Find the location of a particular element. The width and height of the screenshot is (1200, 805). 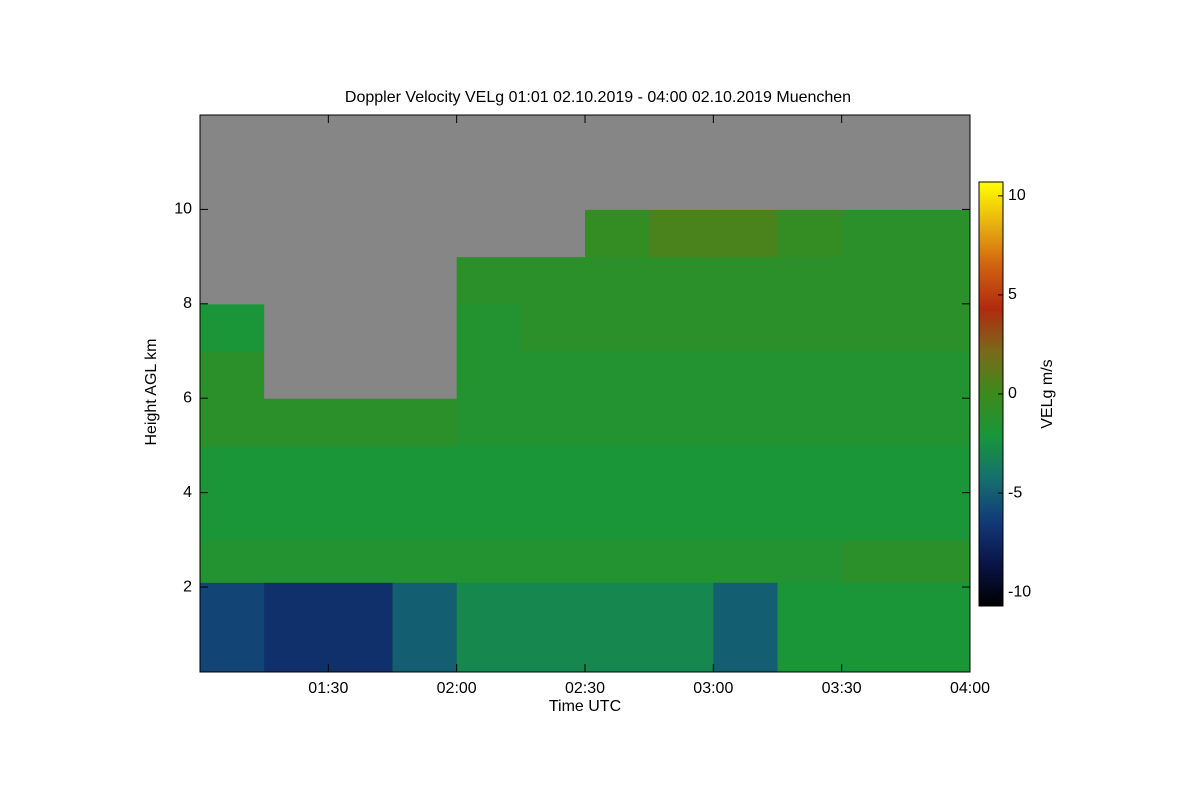

x-tick-label: 04:00 is located at coordinates (970, 688).